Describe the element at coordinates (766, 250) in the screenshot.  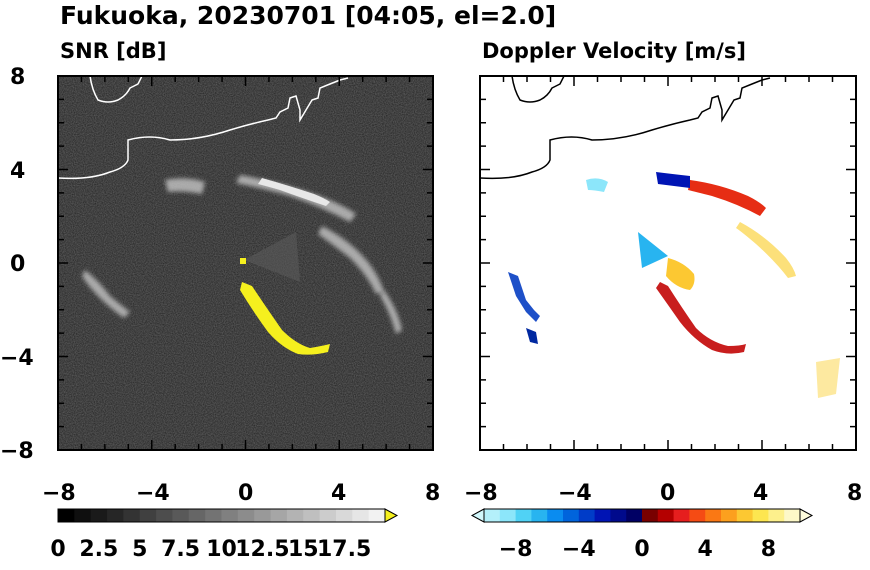
I see `doppler-echo-northeast-yellow` at that location.